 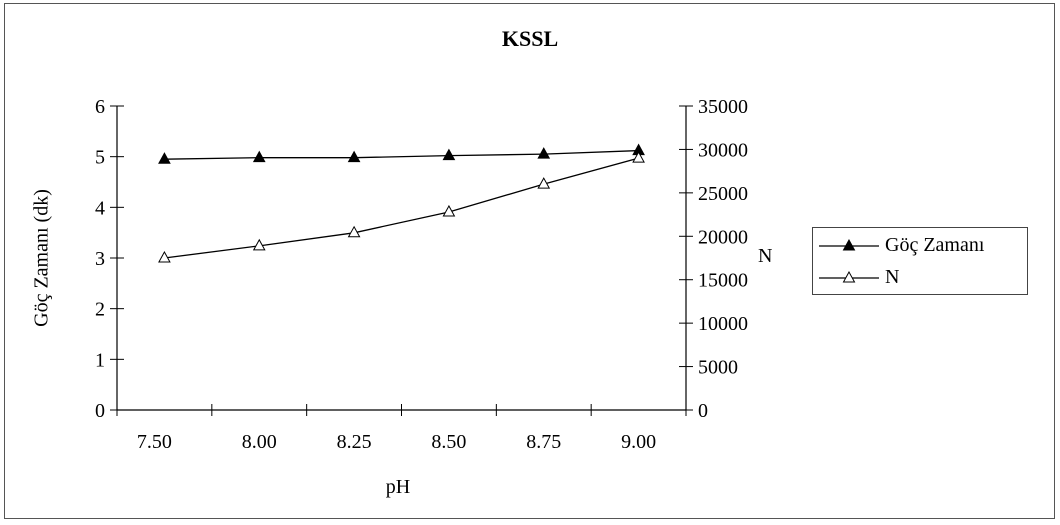 What do you see at coordinates (849, 276) in the screenshot?
I see `legend-marker-open-triangle-icon` at bounding box center [849, 276].